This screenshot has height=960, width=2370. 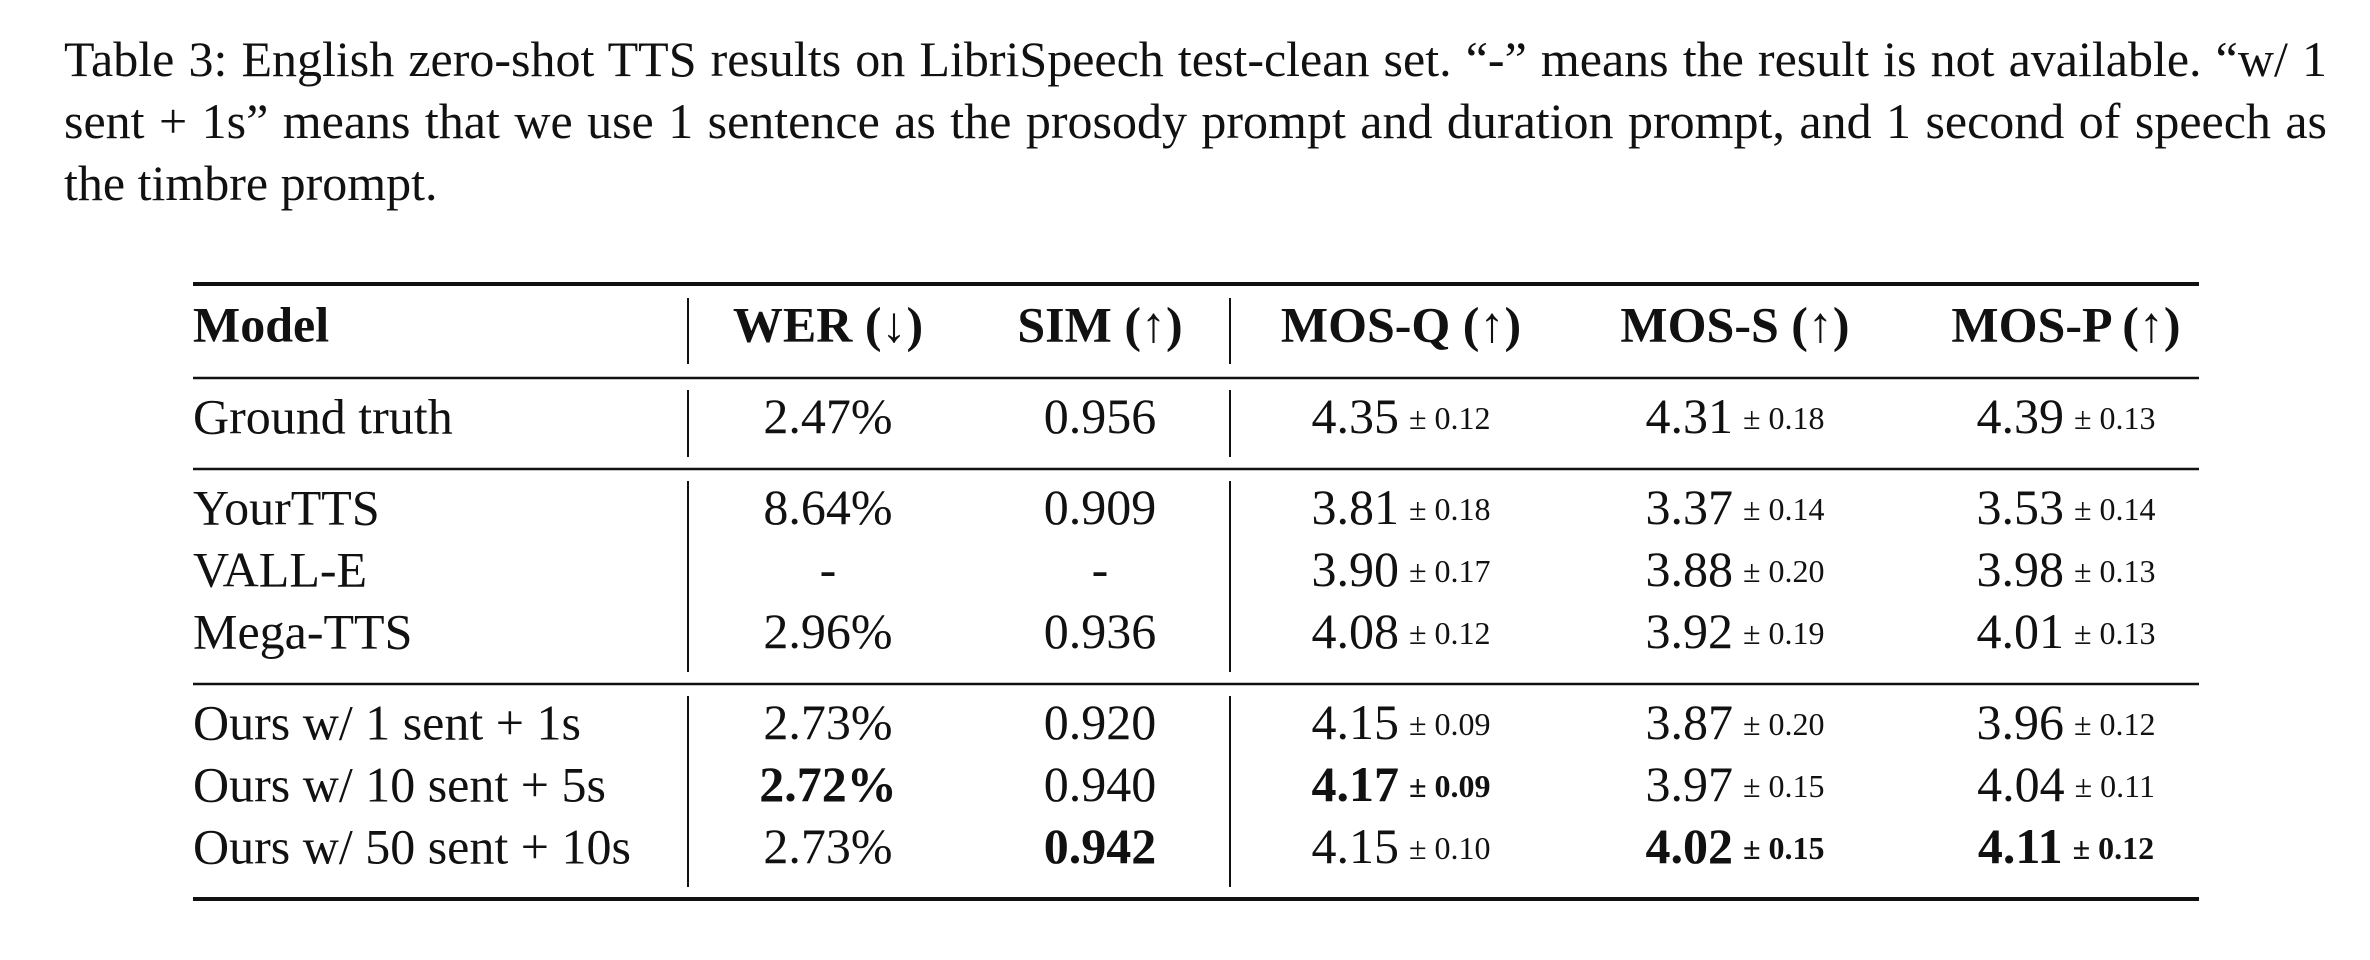 What do you see at coordinates (2065, 569) in the screenshot?
I see `cell: 3.98 ± 0.13` at bounding box center [2065, 569].